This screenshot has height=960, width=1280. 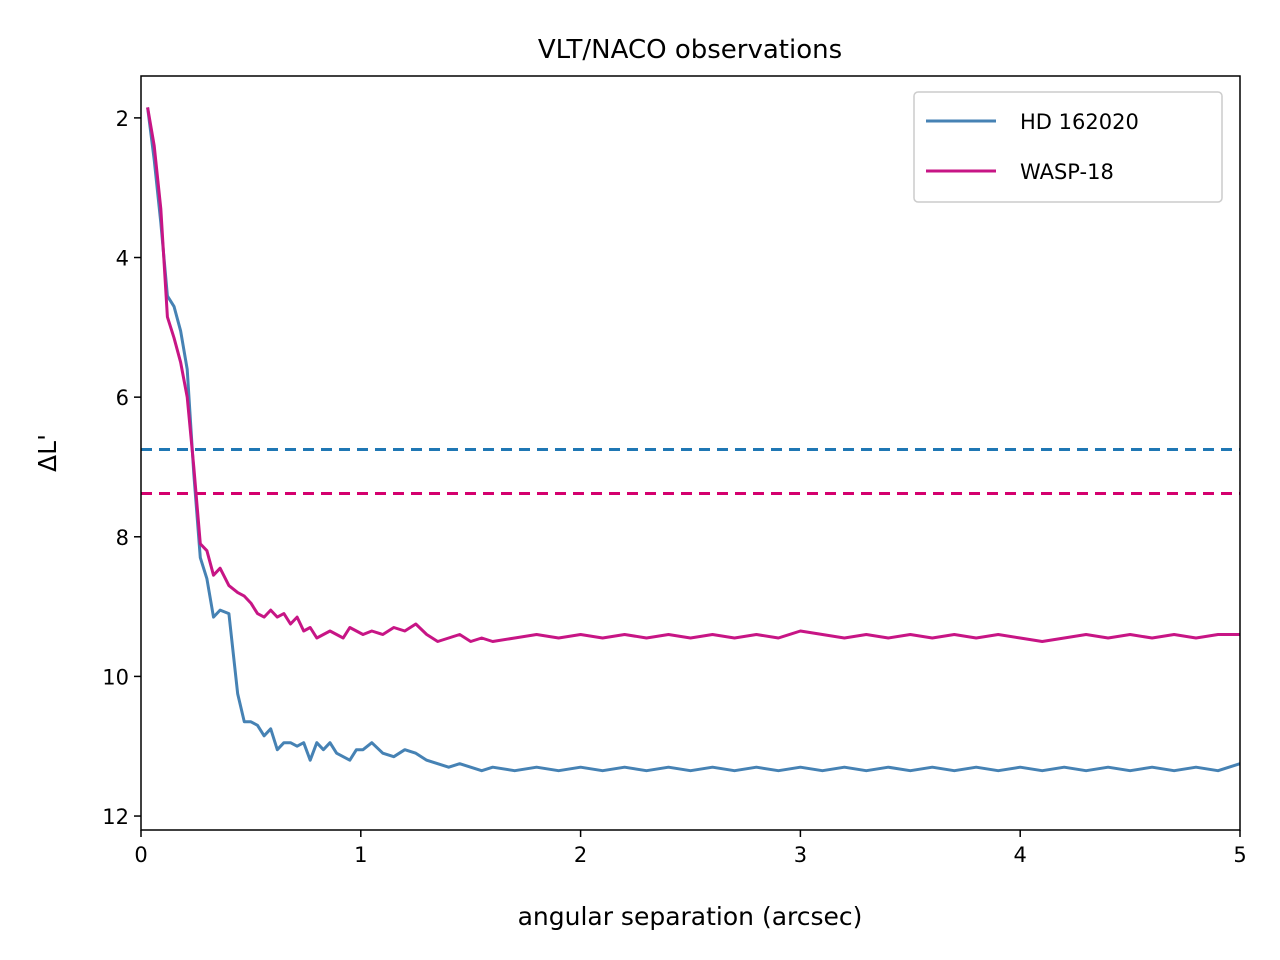 I want to click on legend-label-wasp-18: WASP-18, so click(x=1067, y=172).